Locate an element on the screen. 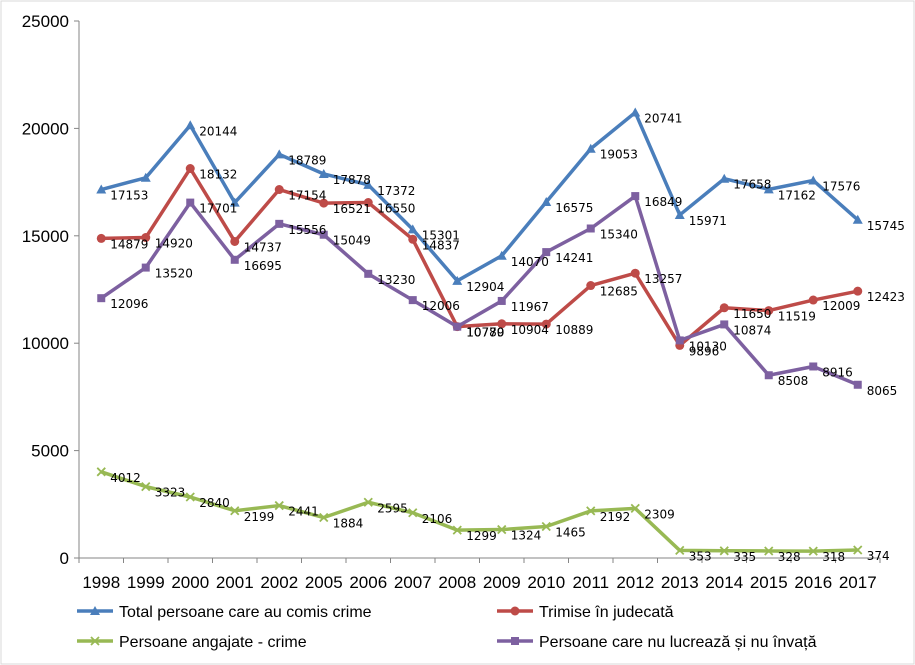 The height and width of the screenshot is (665, 915). x-tick-label: 2009 is located at coordinates (502, 582).